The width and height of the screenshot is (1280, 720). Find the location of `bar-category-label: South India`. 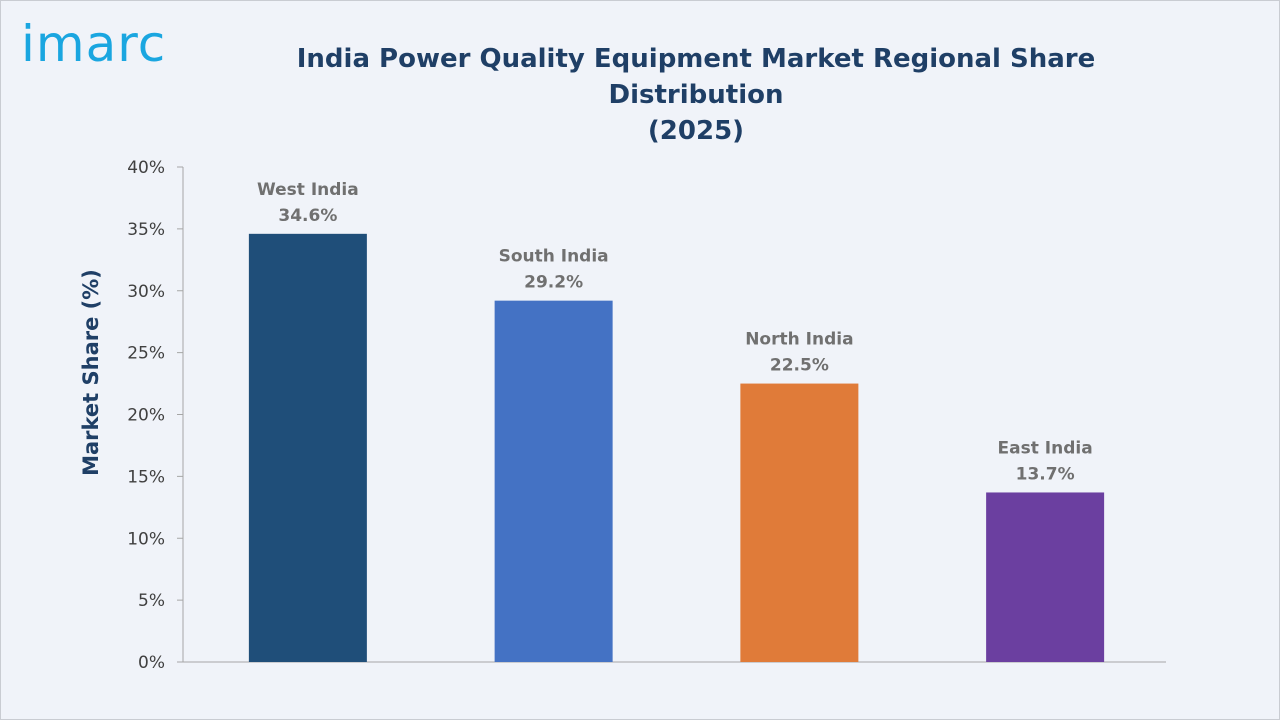

bar-category-label: South India is located at coordinates (554, 257).